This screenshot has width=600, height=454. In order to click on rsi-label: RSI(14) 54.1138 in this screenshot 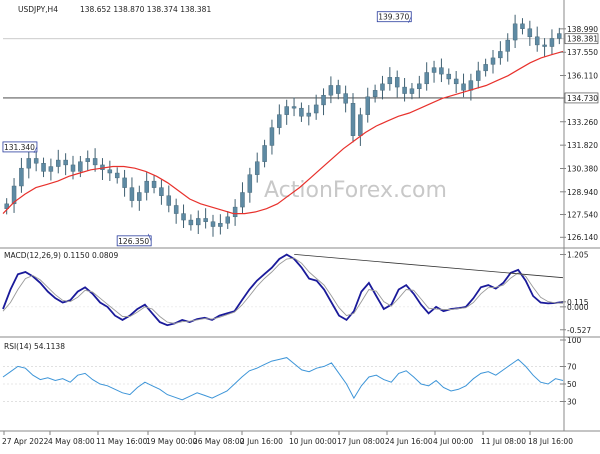, I will do `click(34, 346)`.